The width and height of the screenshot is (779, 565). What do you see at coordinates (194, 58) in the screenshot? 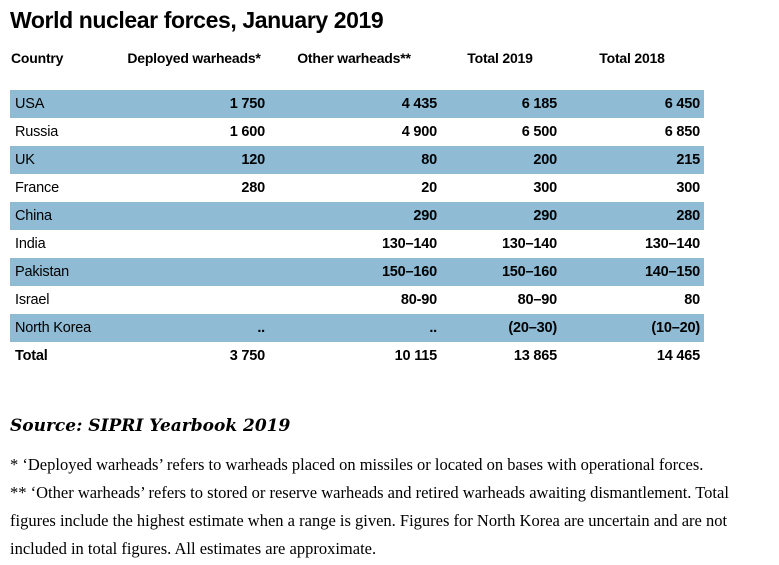
I see `column-header-deployed-warheads: Deployed warheads*` at bounding box center [194, 58].